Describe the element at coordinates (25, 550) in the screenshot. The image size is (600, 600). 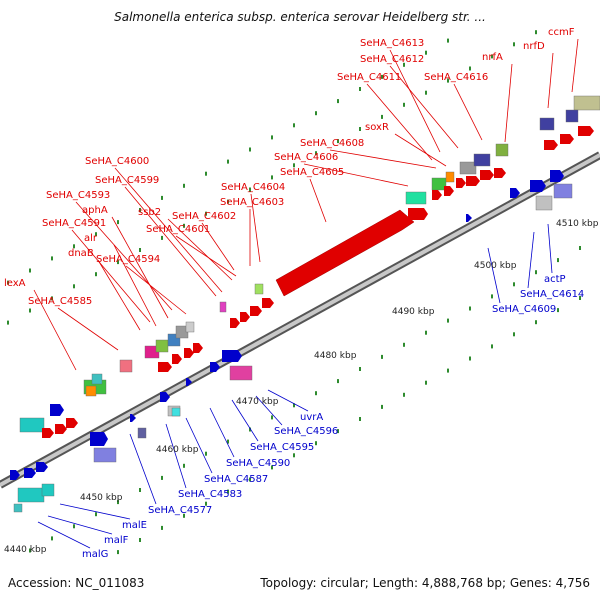
I see `scale-label: 4440 kbp` at that location.